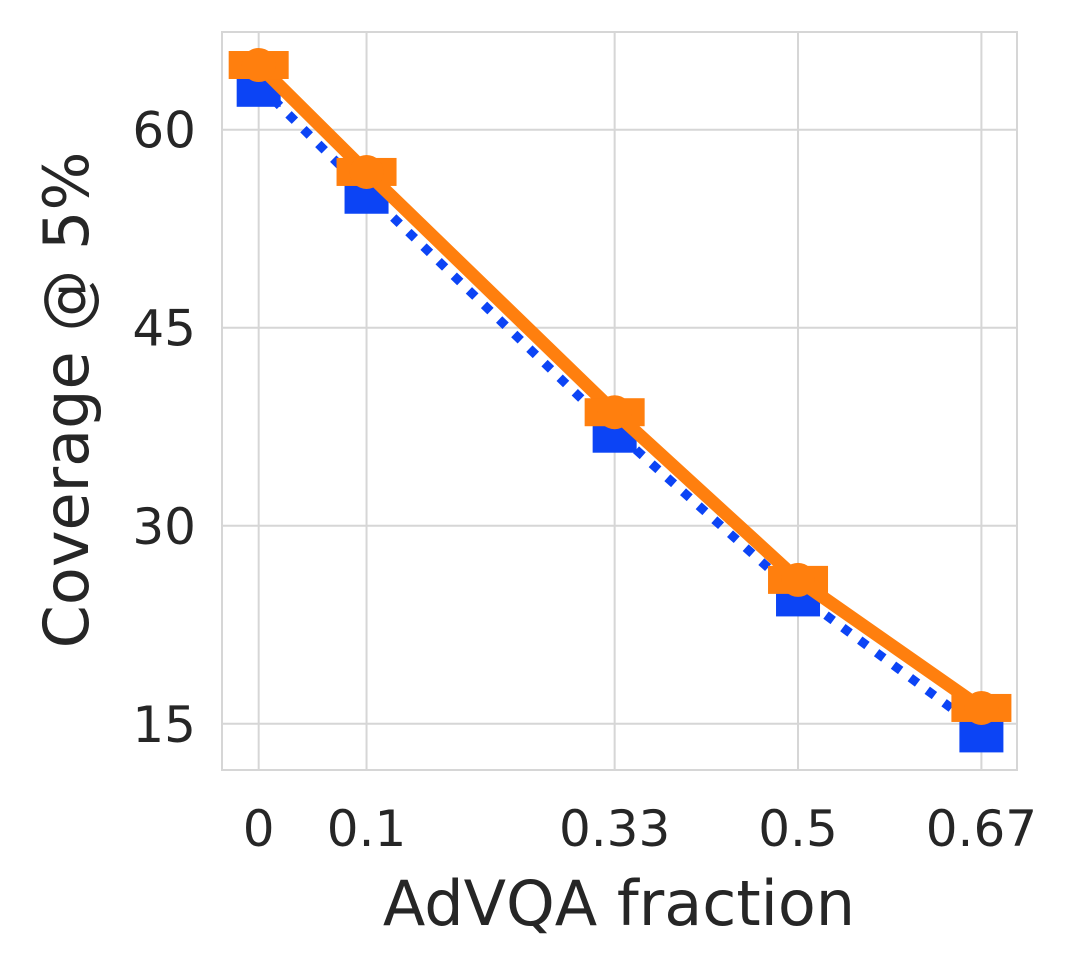 This screenshot has height=972, width=1080. I want to click on y-axis-title: Coverage @ 5%, so click(66, 400).